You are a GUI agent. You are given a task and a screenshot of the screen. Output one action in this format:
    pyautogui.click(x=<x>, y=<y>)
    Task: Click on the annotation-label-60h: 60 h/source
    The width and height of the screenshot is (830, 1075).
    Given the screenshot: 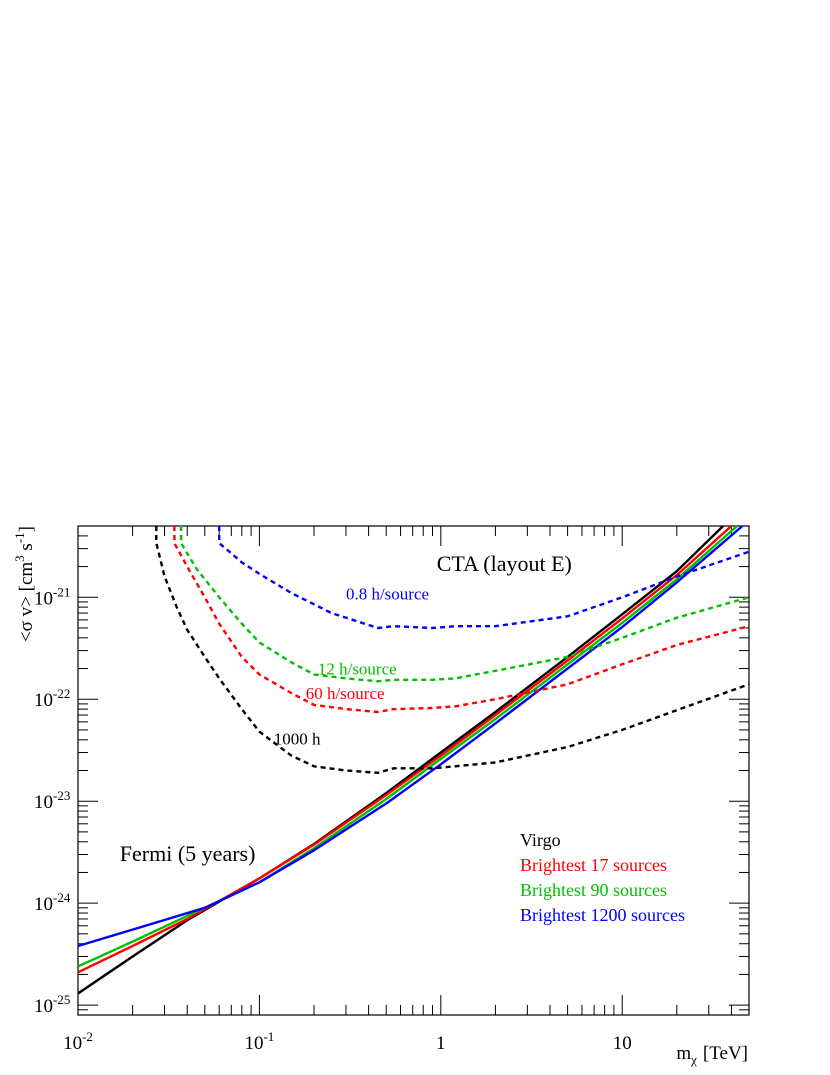 What is the action you would take?
    pyautogui.click(x=345, y=693)
    